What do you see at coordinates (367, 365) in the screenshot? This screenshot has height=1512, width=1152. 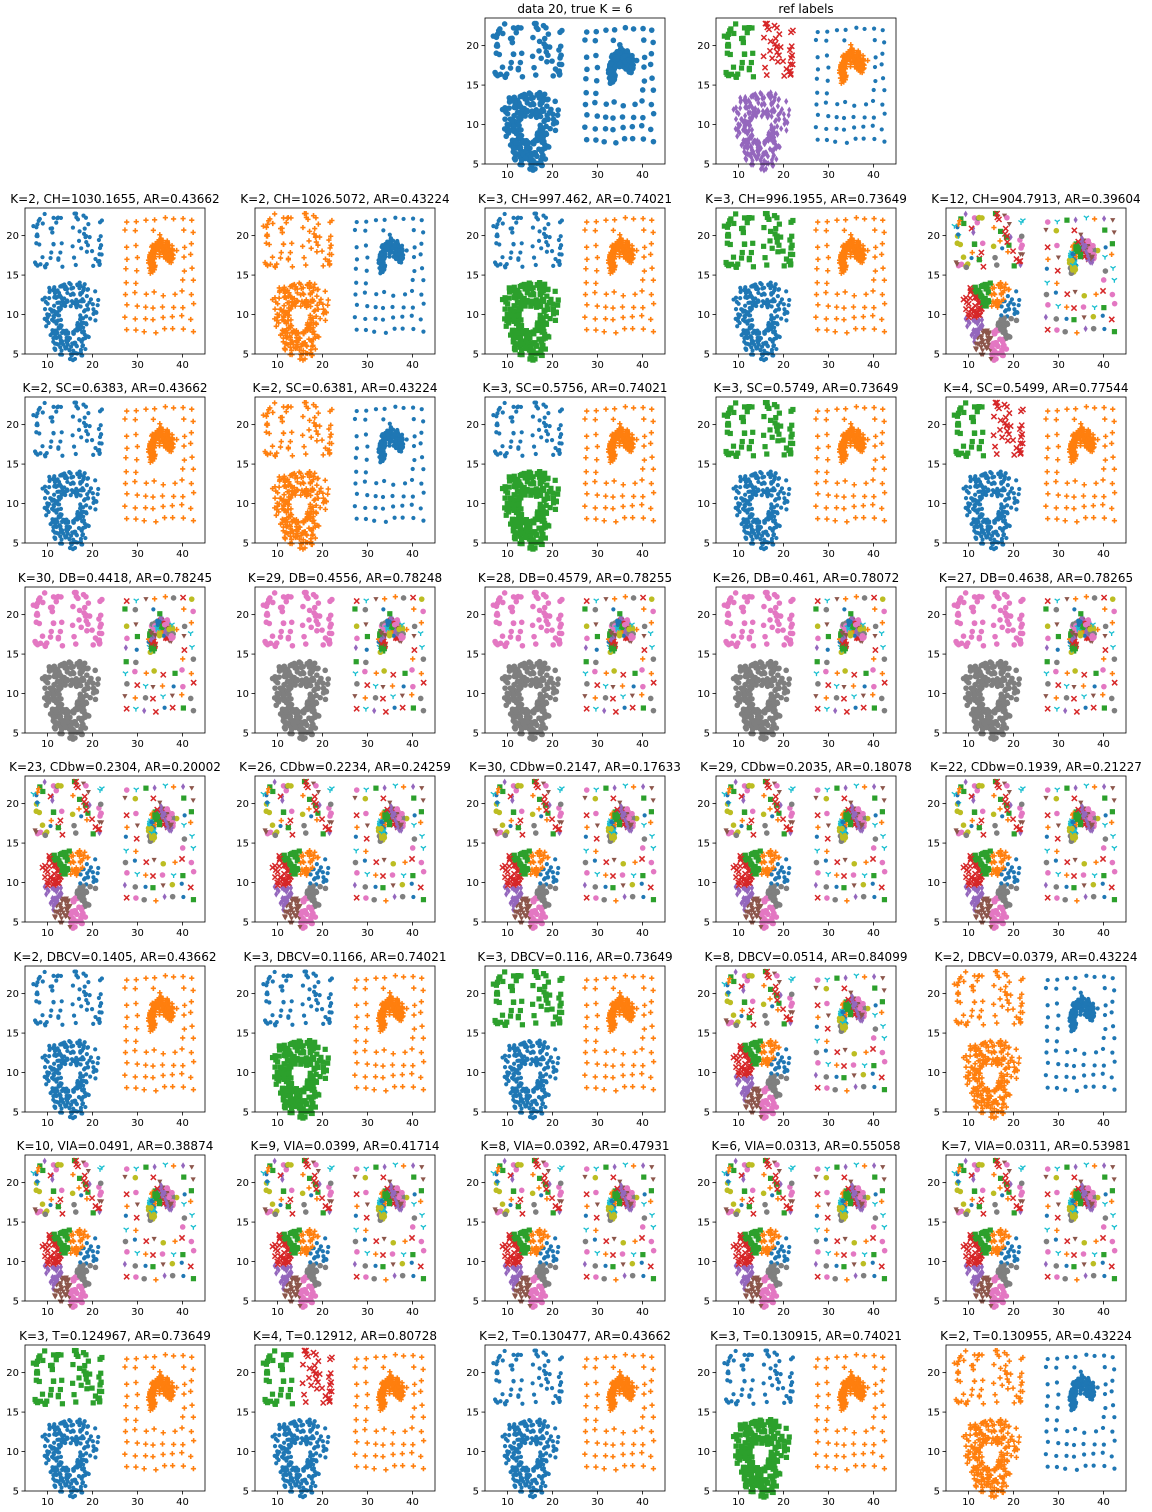 I see `x-tick-label: 30` at bounding box center [367, 365].